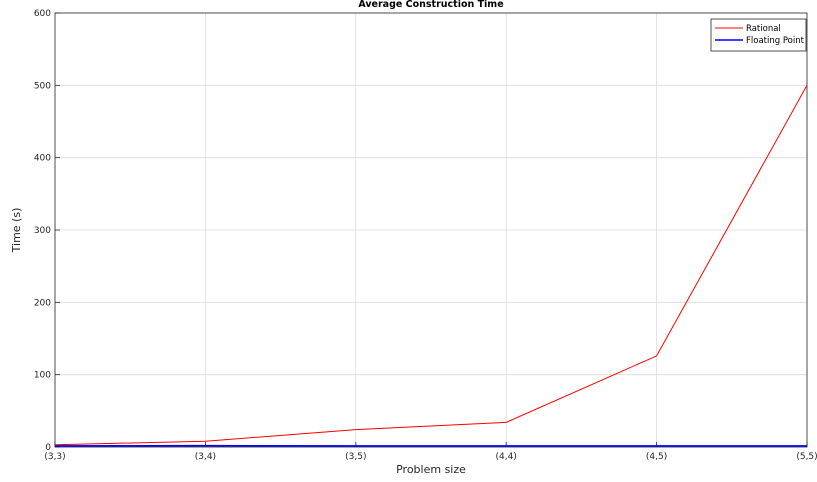  Describe the element at coordinates (763, 29) in the screenshot. I see `legend-label: Rational` at that location.